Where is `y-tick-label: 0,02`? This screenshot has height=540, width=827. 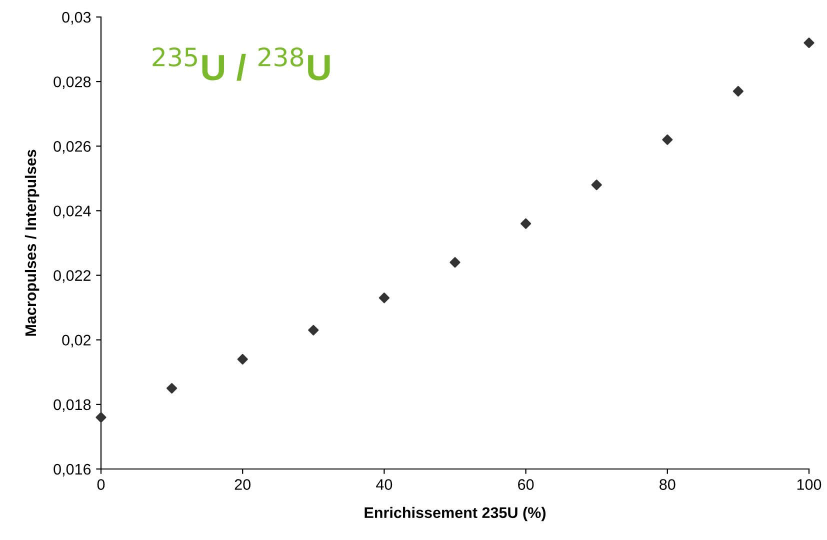
y-tick-label: 0,02 is located at coordinates (76, 341).